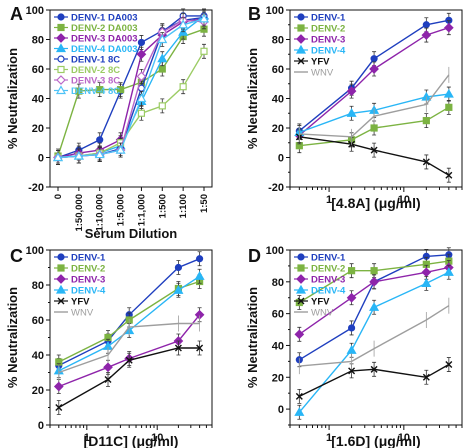 The height and width of the screenshot is (448, 474). I want to click on x-tick-label: 1:50,000, so click(79, 213).